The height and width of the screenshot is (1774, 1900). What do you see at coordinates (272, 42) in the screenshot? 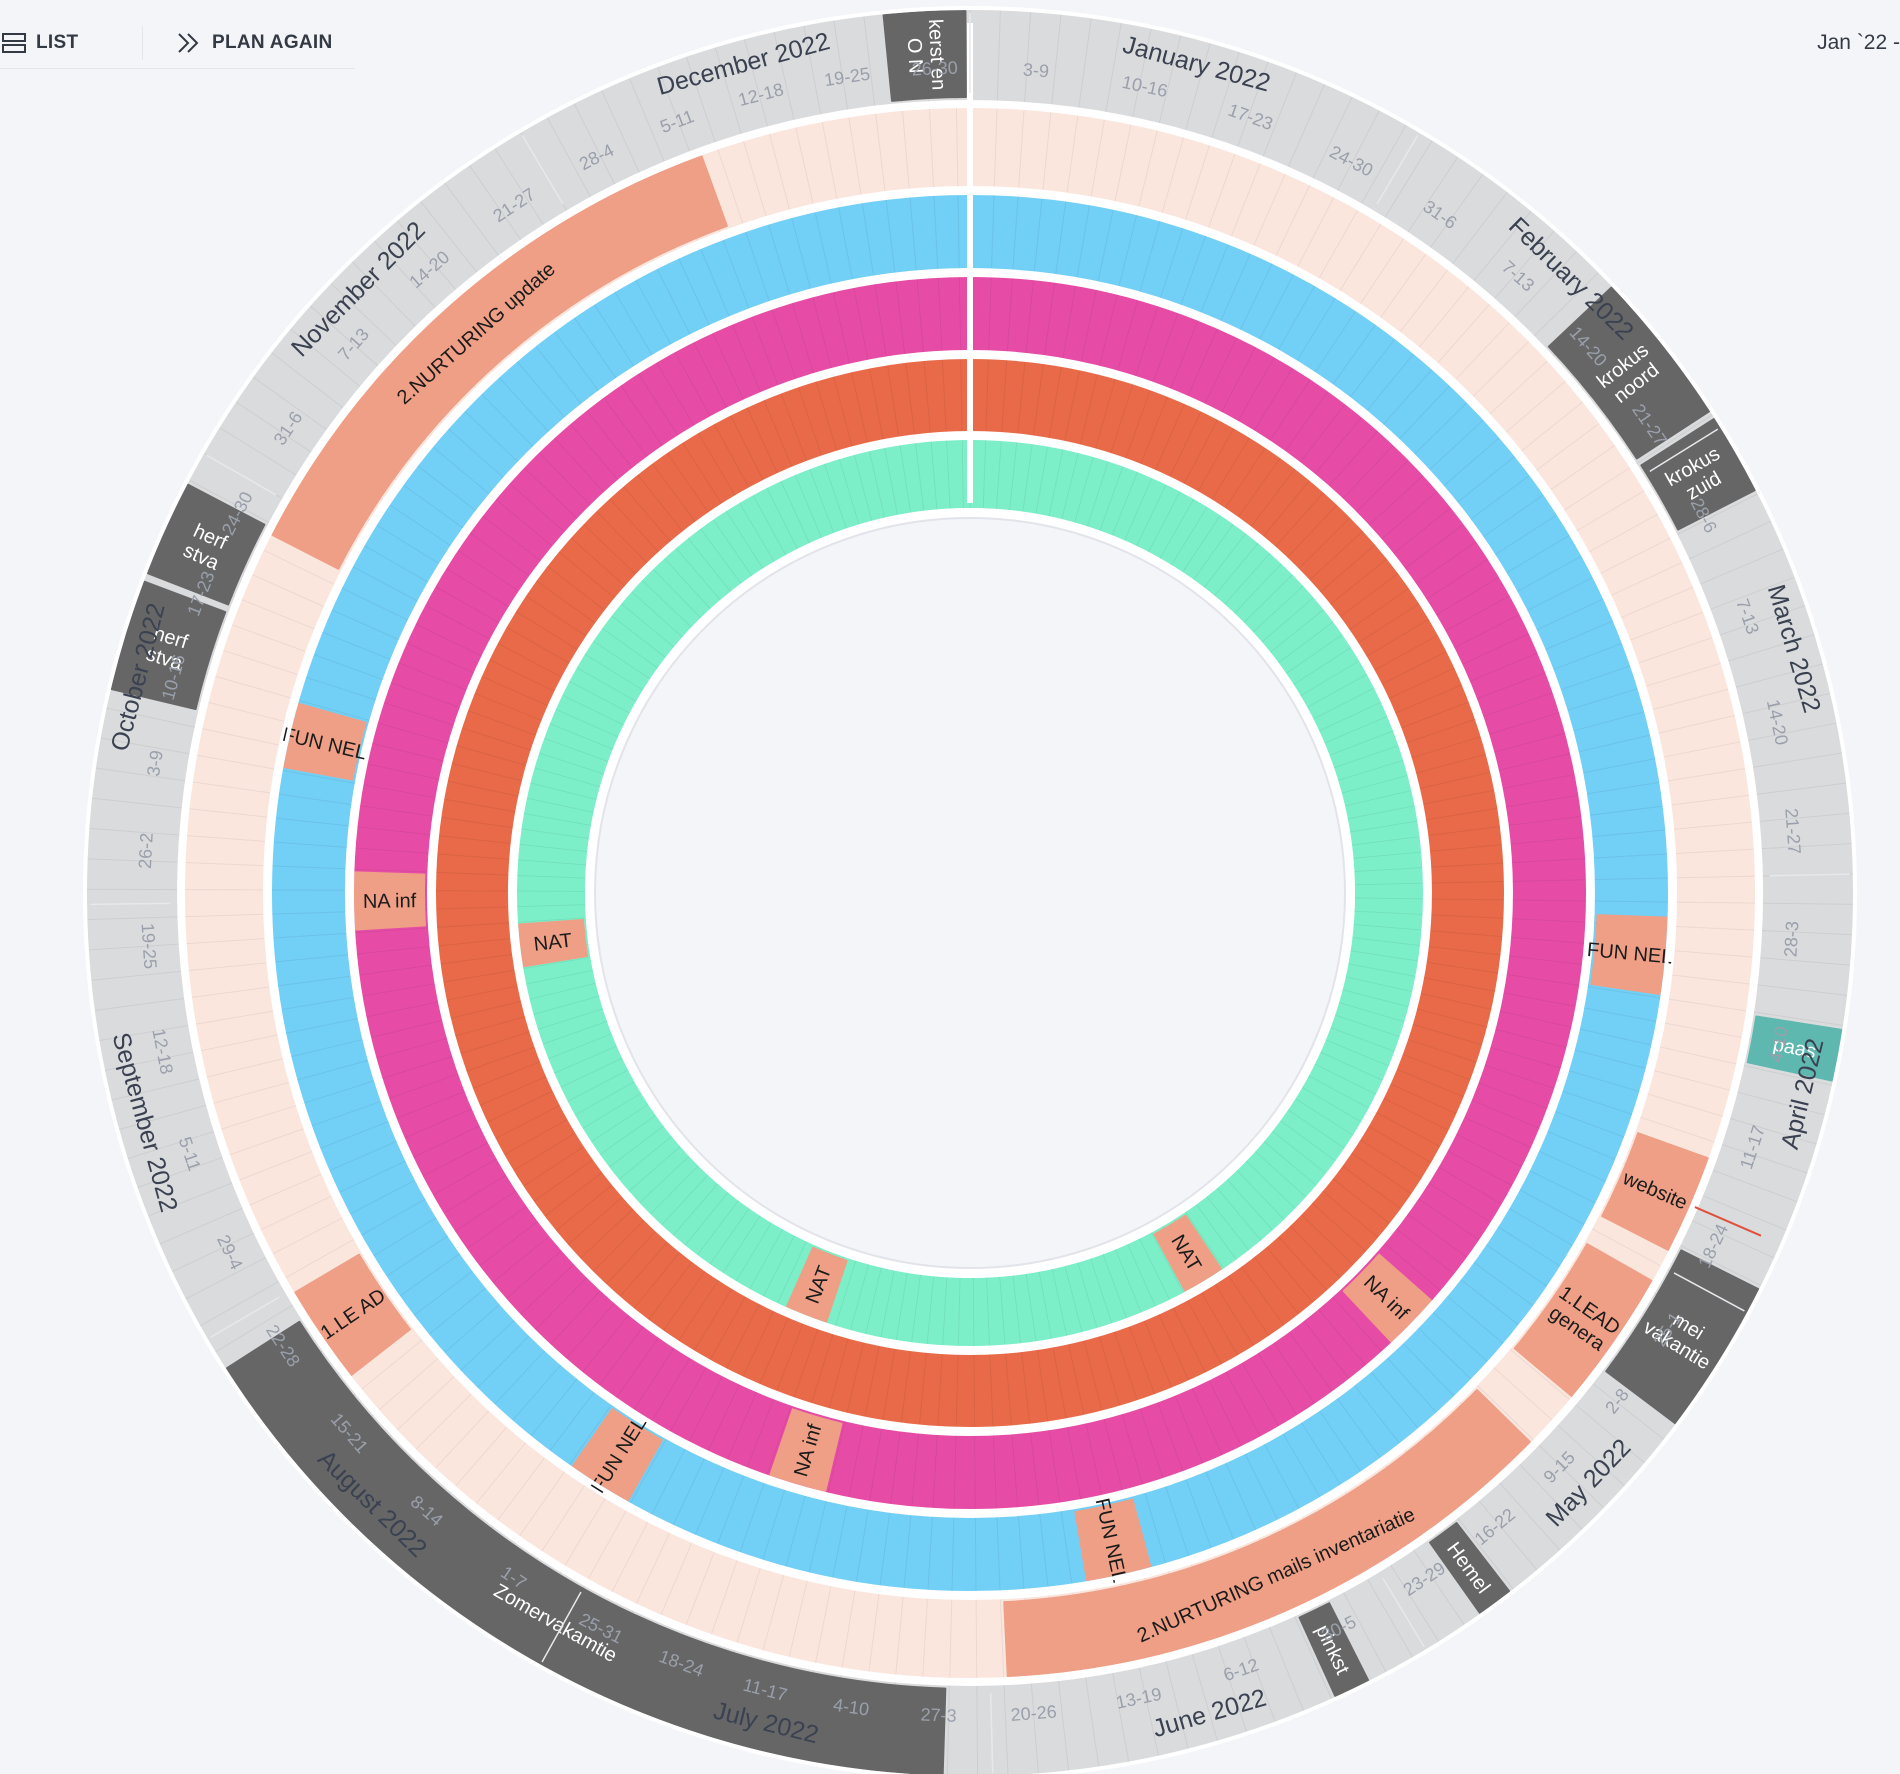
I see `plan-again-label: PLAN AGAIN` at bounding box center [272, 42].